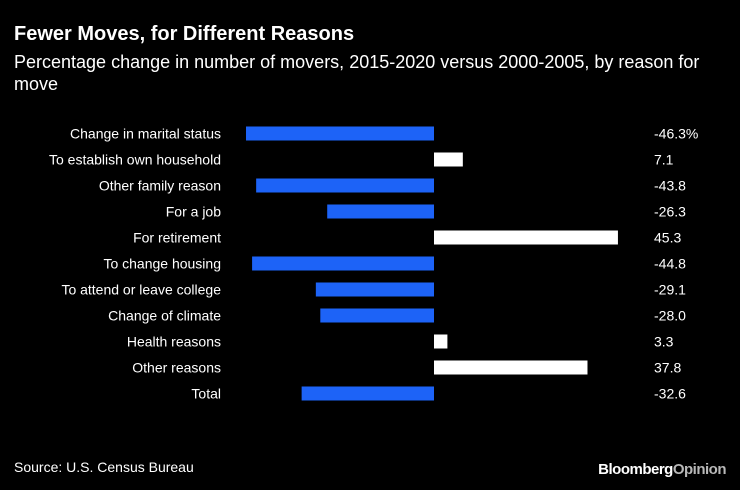  I want to click on value-label-other-family-reason: -43.8, so click(670, 186).